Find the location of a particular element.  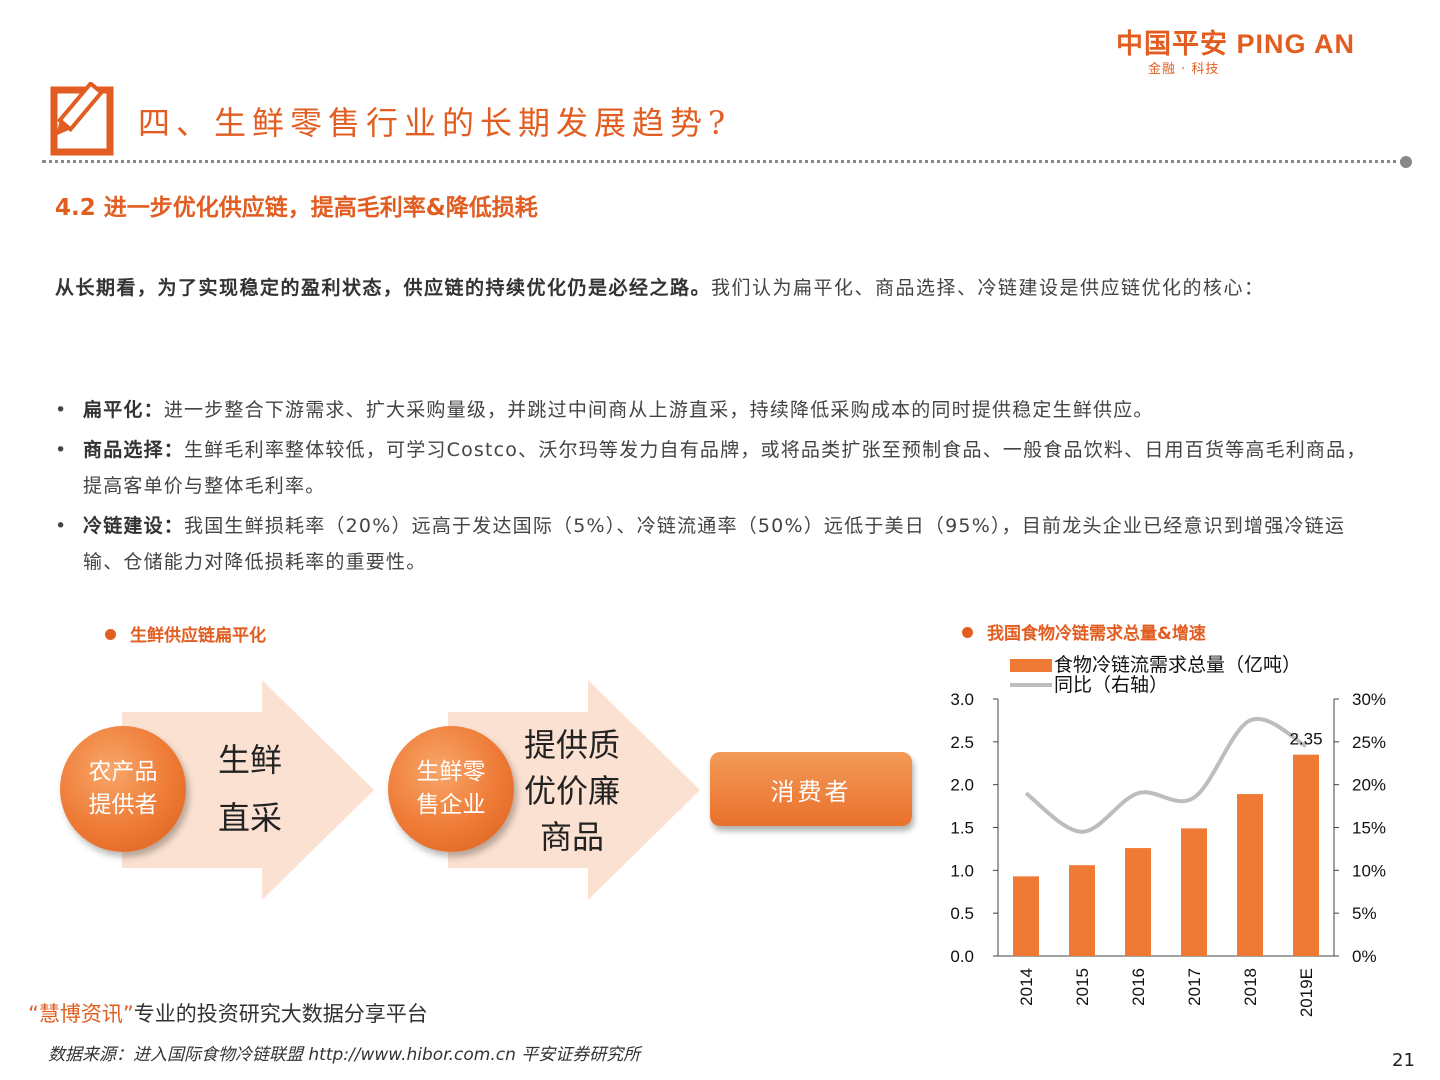

bar-2018 is located at coordinates (1250, 875).